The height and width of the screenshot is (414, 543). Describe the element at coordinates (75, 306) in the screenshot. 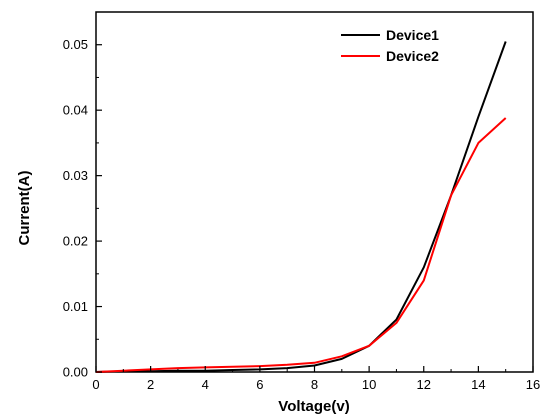

I see `y-tick-label: 0.01` at that location.